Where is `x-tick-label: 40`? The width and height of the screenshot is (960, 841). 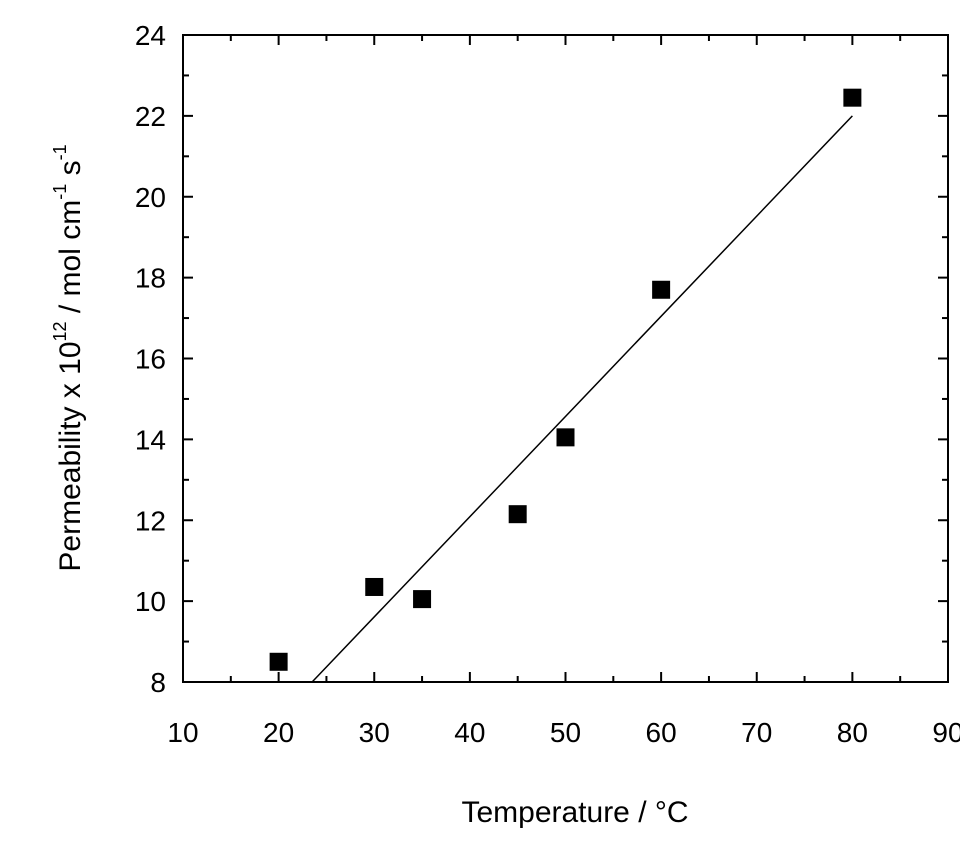
x-tick-label: 40 is located at coordinates (469, 732).